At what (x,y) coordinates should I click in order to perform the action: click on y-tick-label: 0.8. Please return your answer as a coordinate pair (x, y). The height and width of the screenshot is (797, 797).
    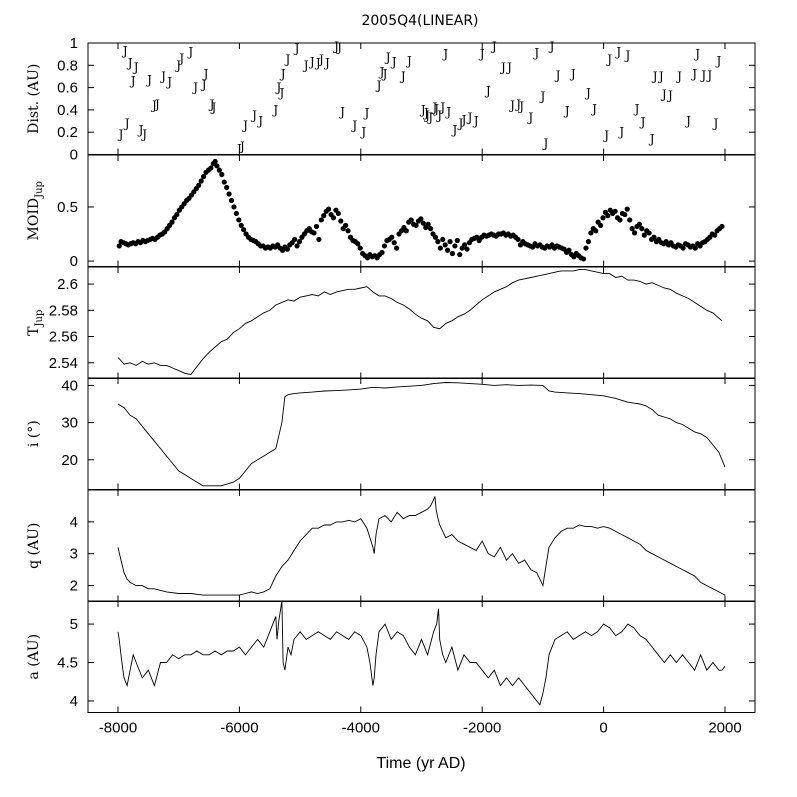
    Looking at the image, I should click on (67, 65).